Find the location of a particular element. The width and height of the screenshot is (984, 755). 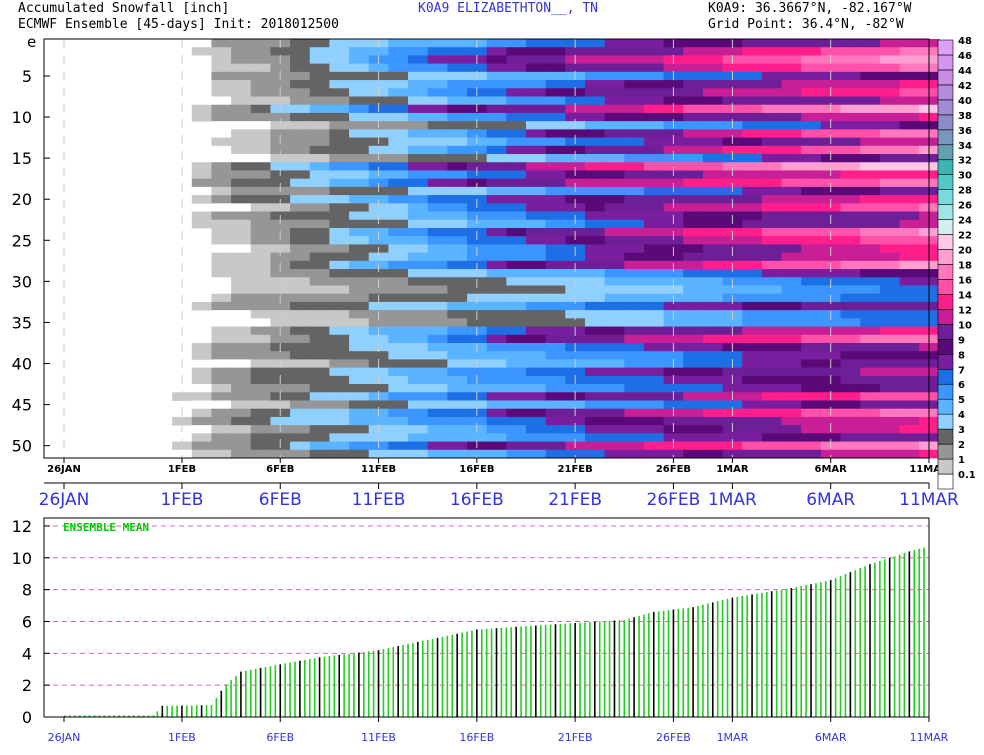

colorbar-swatch is located at coordinates (945, 227).